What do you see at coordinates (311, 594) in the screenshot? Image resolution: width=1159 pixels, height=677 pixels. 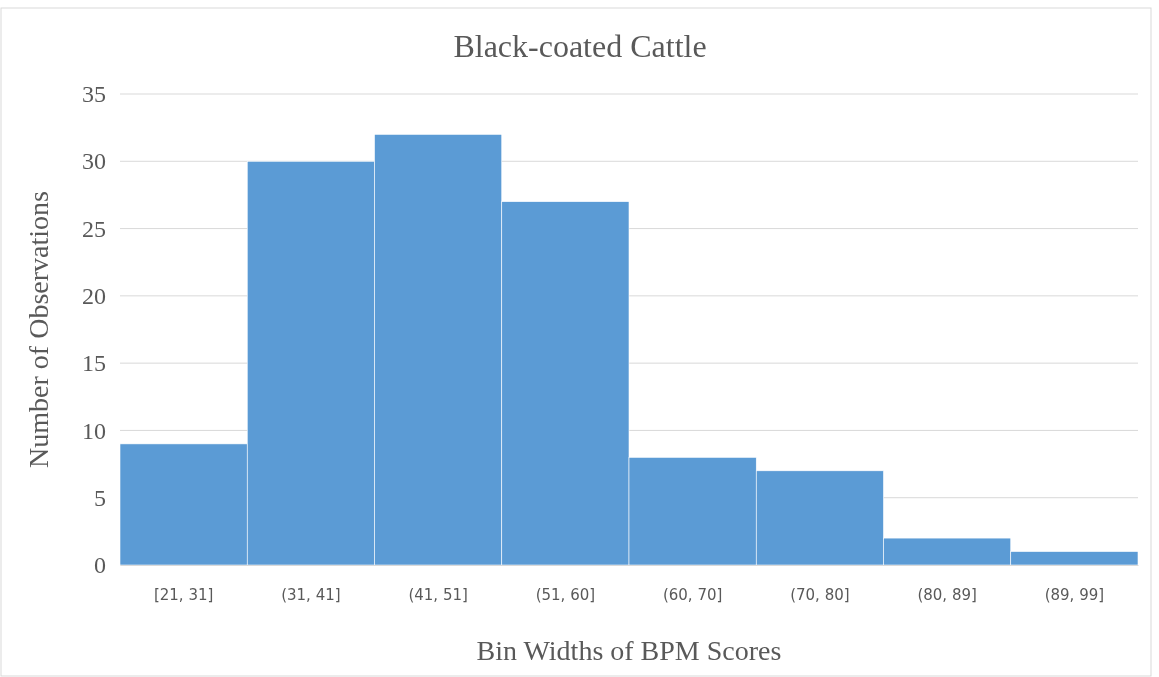 I see `x-tick-label: (31, 41]` at bounding box center [311, 594].